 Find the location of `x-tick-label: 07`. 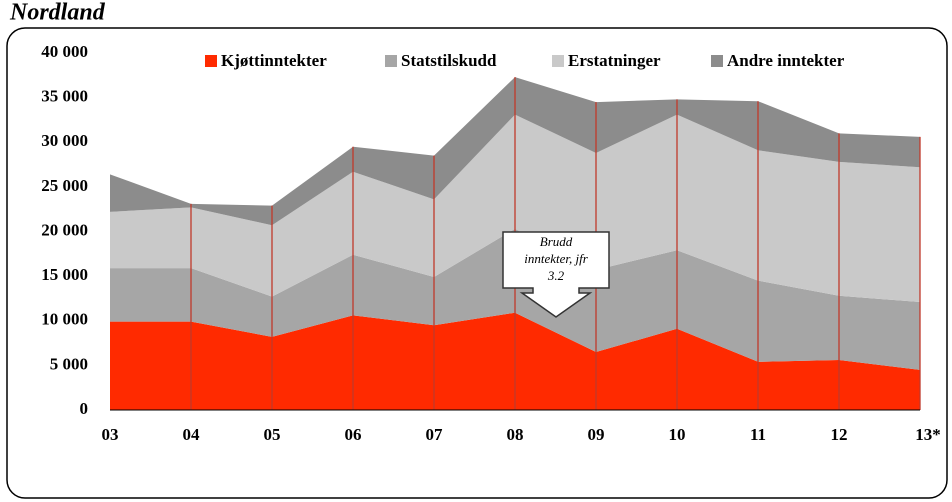

x-tick-label: 07 is located at coordinates (435, 434).